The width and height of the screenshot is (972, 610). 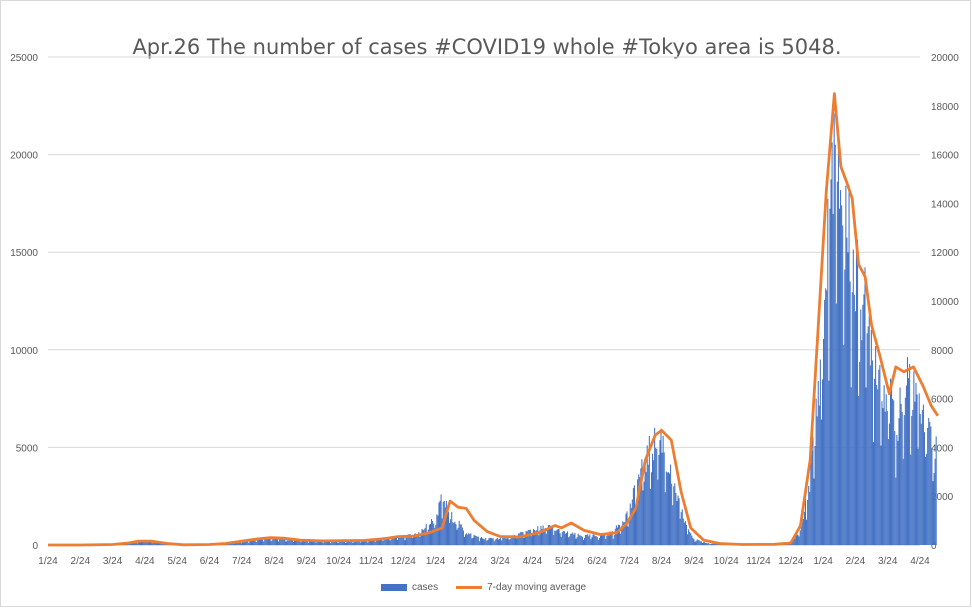 I want to click on y-right-tick-10000: 10000, so click(x=945, y=302).